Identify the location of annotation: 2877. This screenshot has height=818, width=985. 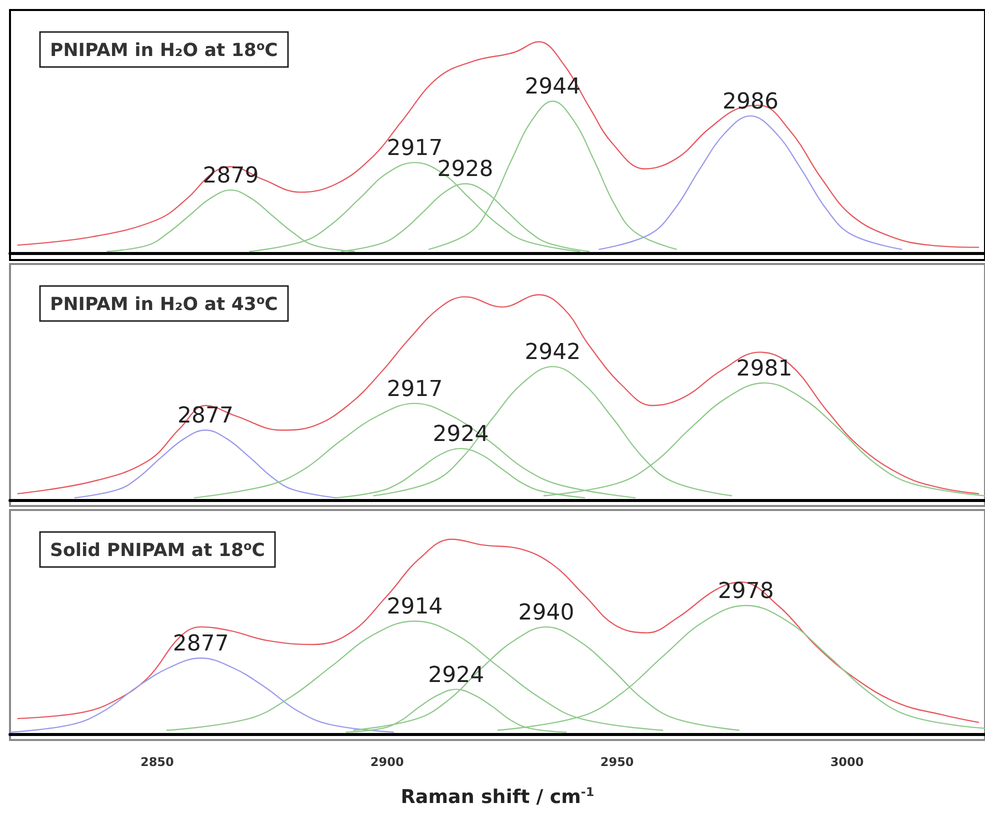
(200, 644).